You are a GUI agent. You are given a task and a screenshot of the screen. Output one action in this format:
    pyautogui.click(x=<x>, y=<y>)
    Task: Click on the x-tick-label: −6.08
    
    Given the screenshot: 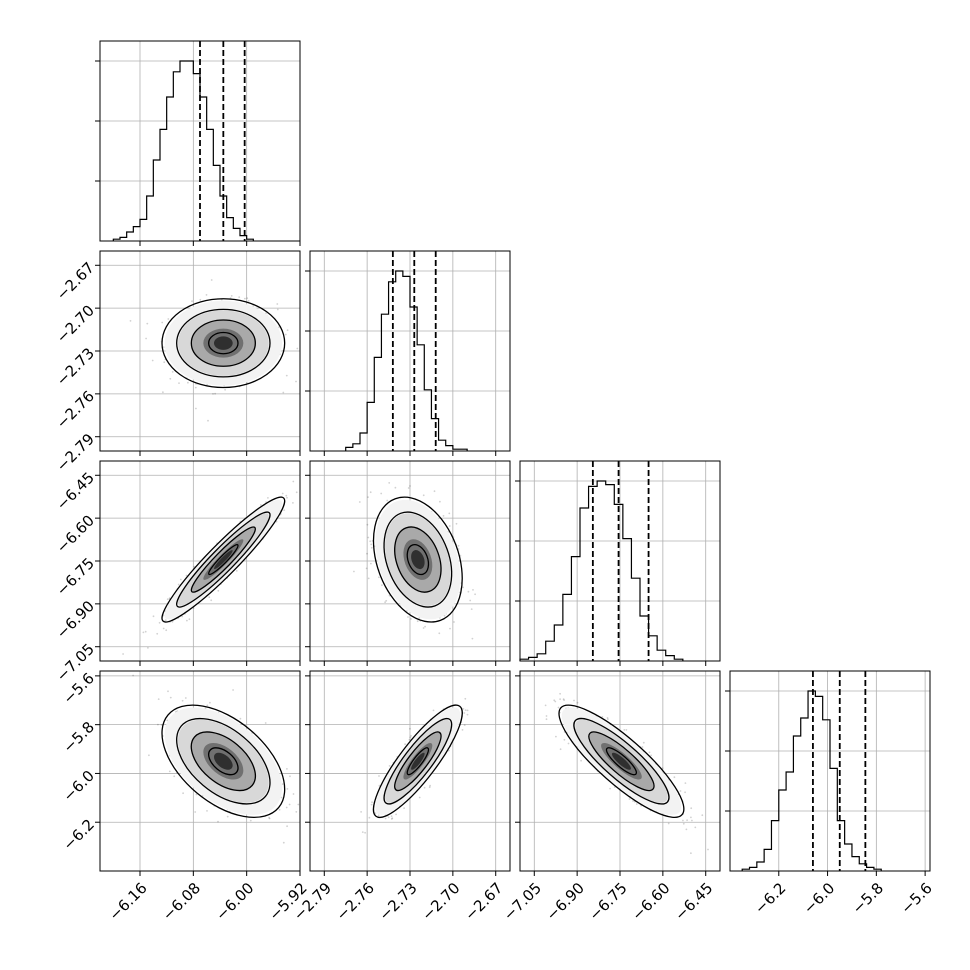 What is the action you would take?
    pyautogui.click(x=181, y=901)
    